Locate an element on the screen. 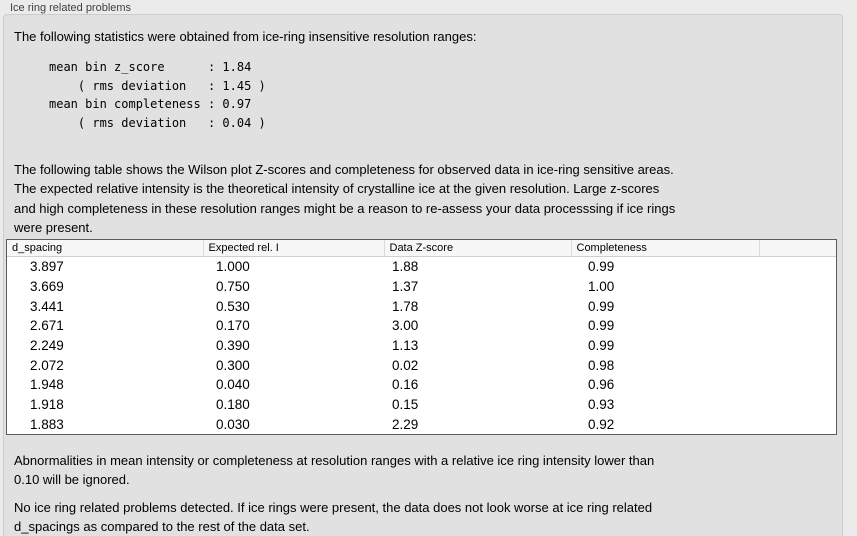  cell-d-spacing: 1.918 is located at coordinates (47, 405).